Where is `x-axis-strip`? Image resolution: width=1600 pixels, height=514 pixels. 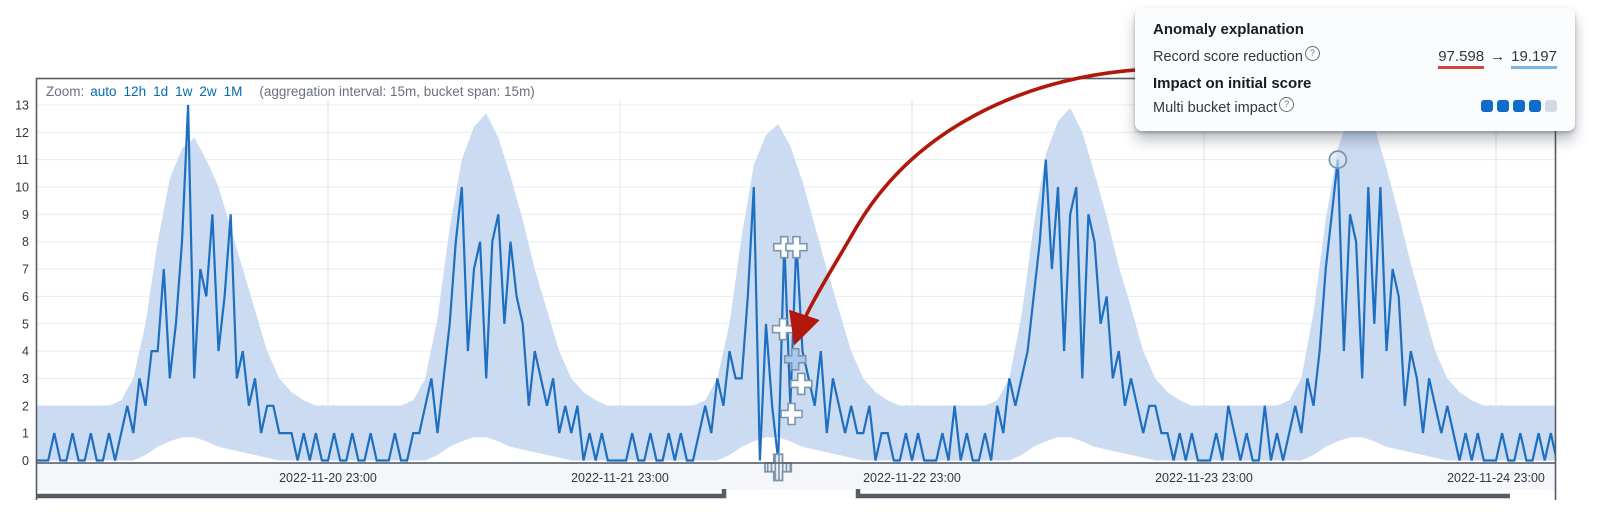 x-axis-strip is located at coordinates (796, 476).